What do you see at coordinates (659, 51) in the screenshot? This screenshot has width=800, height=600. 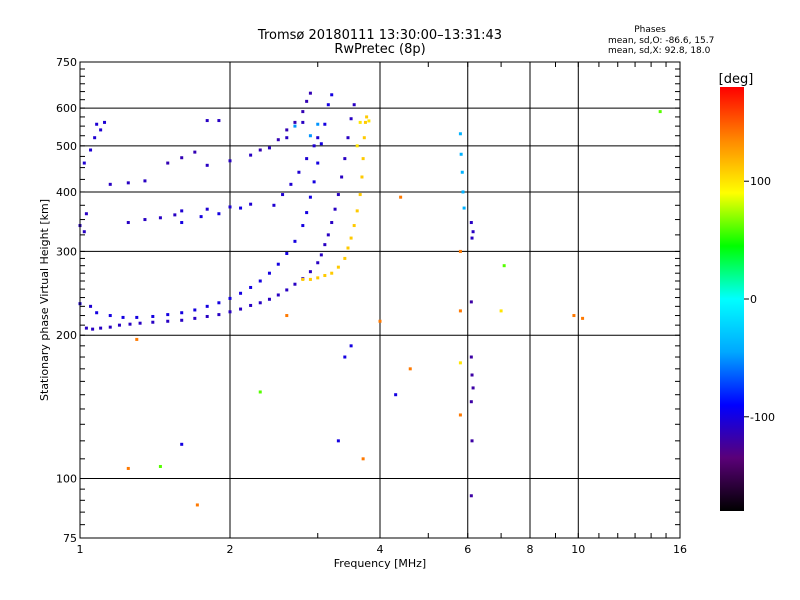 I see `stats-x-mode: mean, sd,X: 92.8, 18.0` at bounding box center [659, 51].